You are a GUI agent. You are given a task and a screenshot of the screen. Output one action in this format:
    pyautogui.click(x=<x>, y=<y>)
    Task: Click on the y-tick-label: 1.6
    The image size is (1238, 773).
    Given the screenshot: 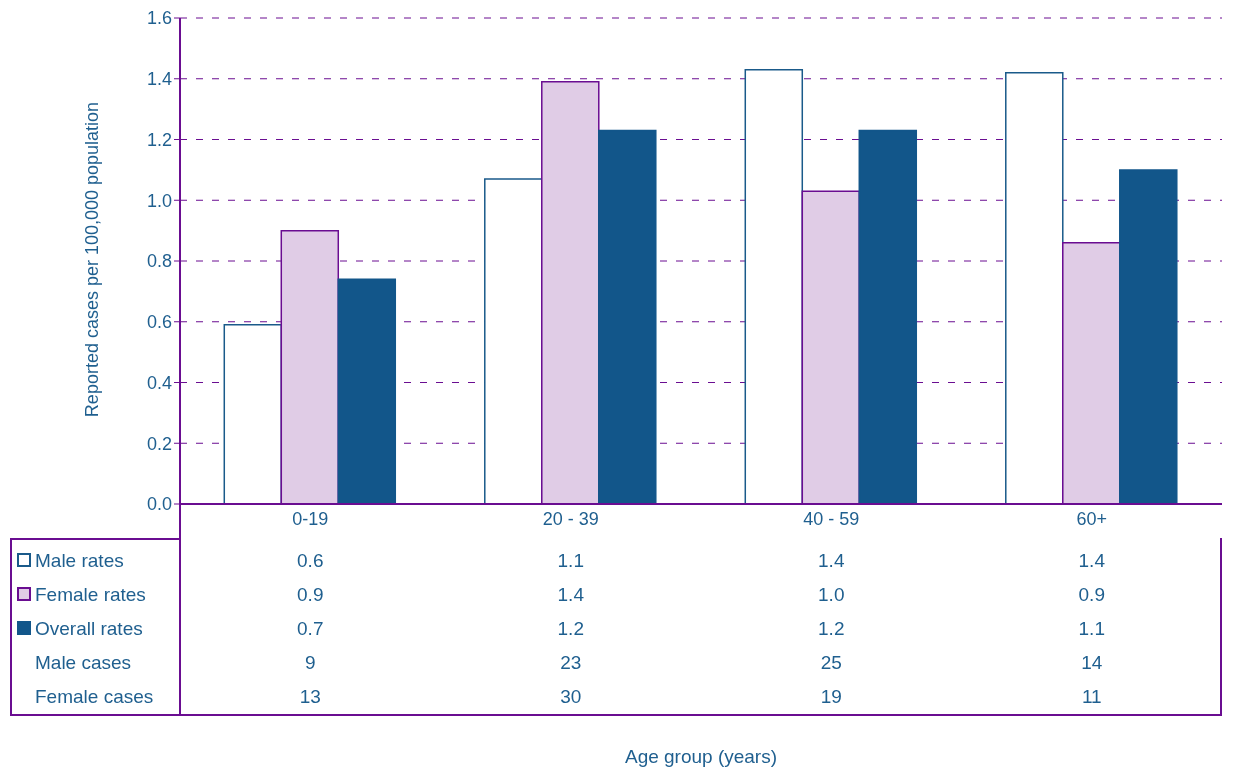 What is the action you would take?
    pyautogui.click(x=159, y=18)
    